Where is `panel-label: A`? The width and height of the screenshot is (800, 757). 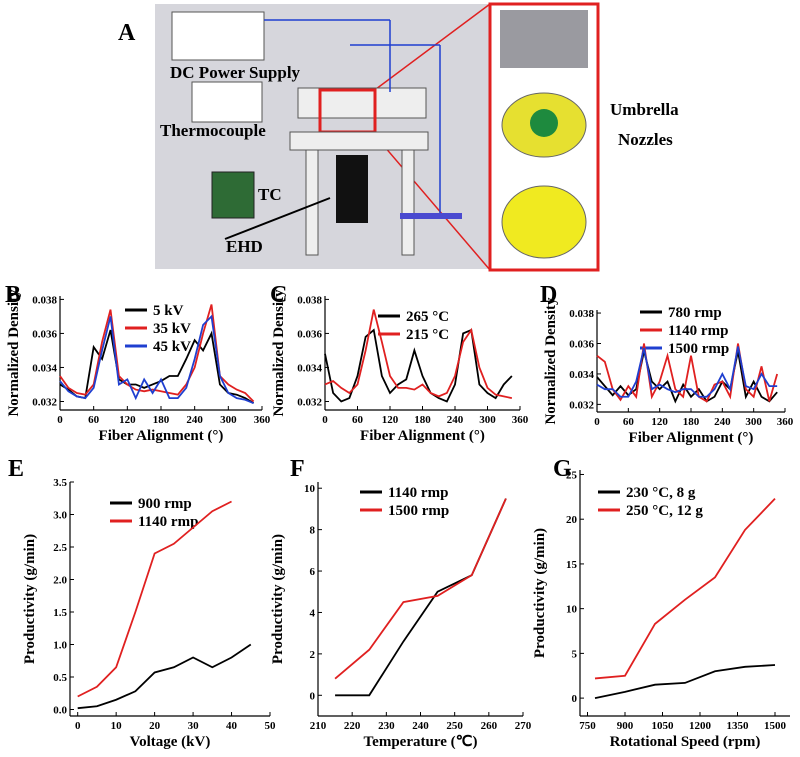
panel-label: A is located at coordinates (127, 33).